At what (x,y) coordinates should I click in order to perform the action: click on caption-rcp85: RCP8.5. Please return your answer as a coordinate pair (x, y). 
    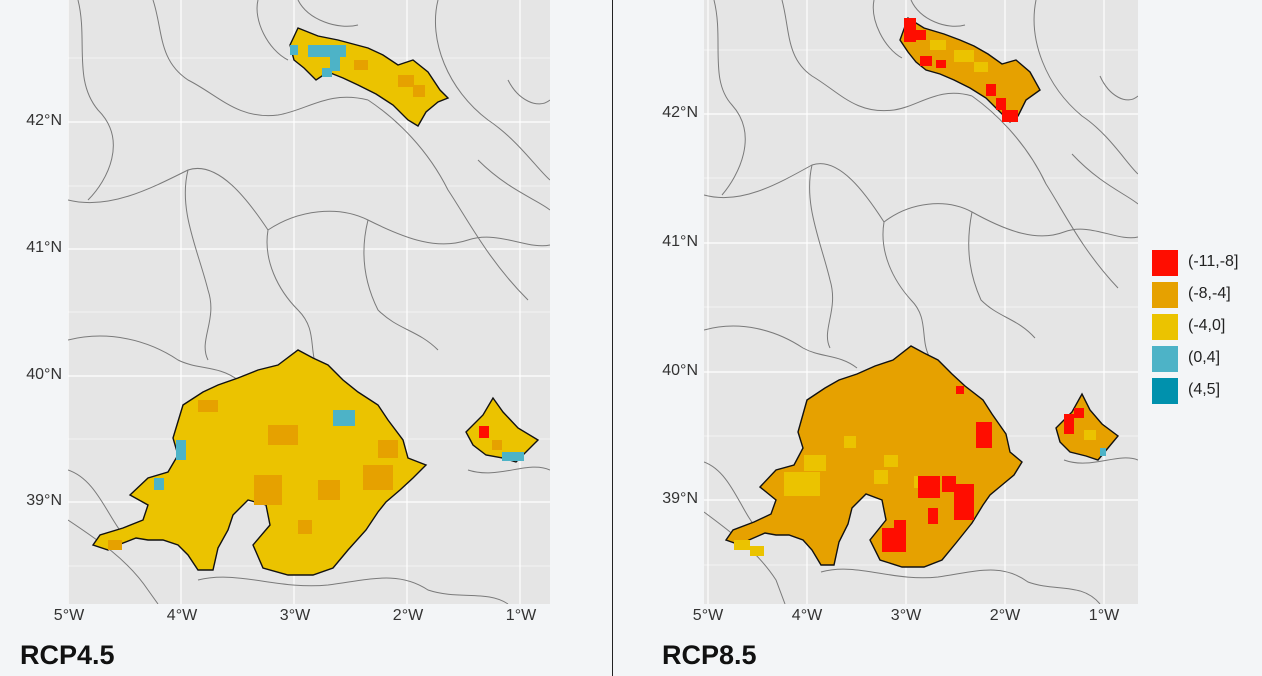
    Looking at the image, I should click on (709, 655).